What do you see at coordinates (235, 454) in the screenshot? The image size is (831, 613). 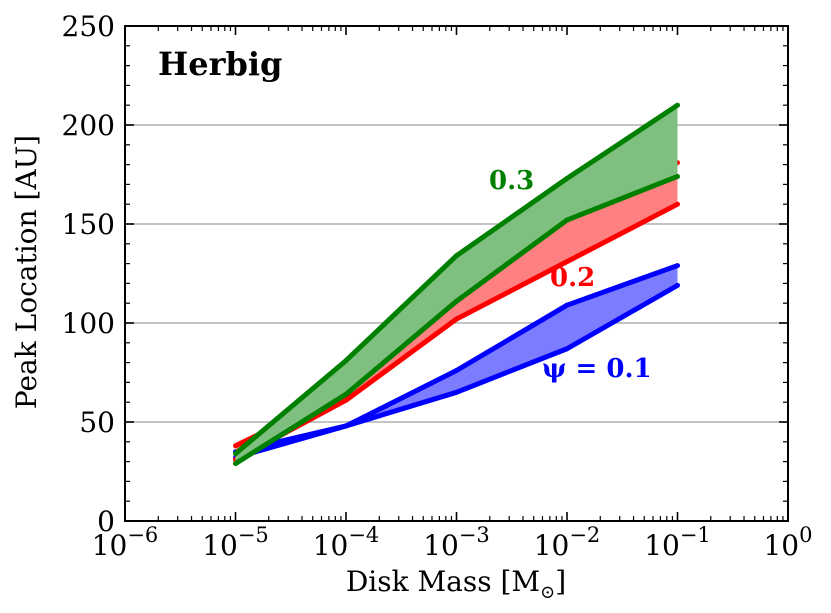 I see `point-upper-0.3-0` at bounding box center [235, 454].